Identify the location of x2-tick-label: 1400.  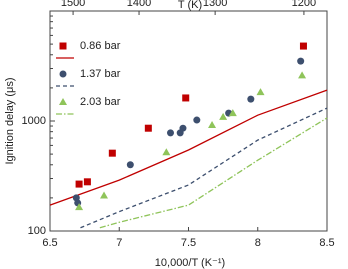
(139, 4).